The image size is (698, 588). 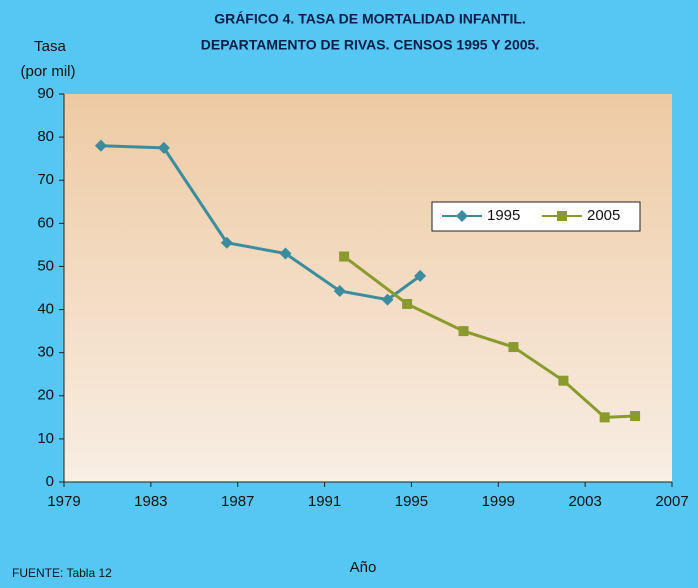 I want to click on y-tick-label: 80, so click(x=45, y=136).